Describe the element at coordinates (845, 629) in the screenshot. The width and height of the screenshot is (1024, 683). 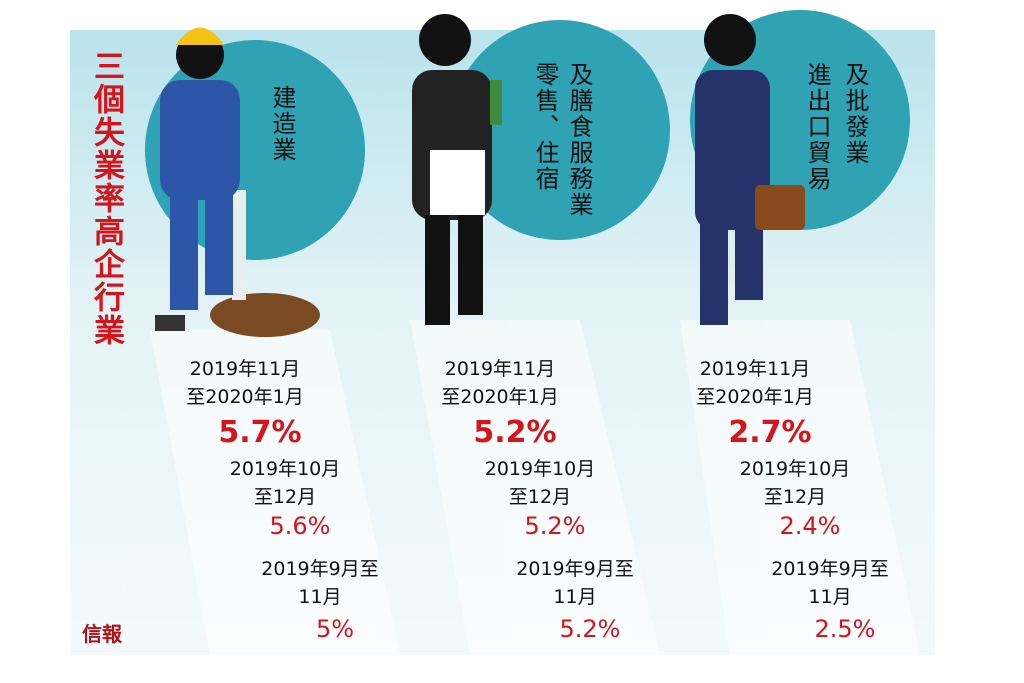
I see `unemployment-rate: 2.5%` at that location.